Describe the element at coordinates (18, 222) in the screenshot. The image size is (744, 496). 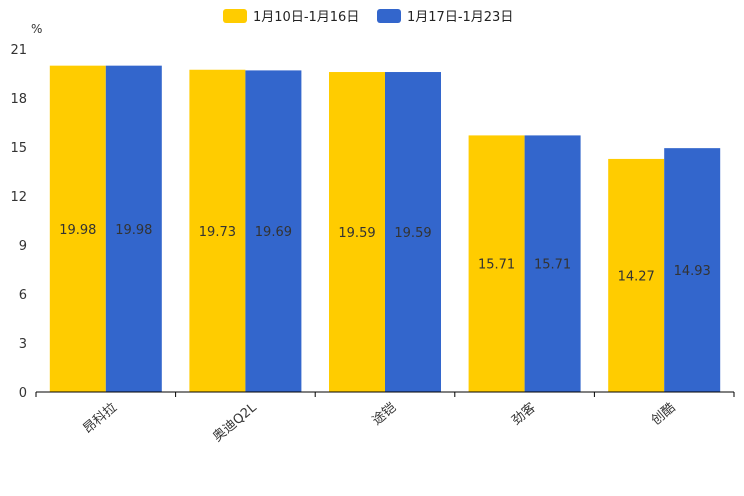
I see `y-axis-ticks: 0 3 6 9 12 15 18 21` at that location.